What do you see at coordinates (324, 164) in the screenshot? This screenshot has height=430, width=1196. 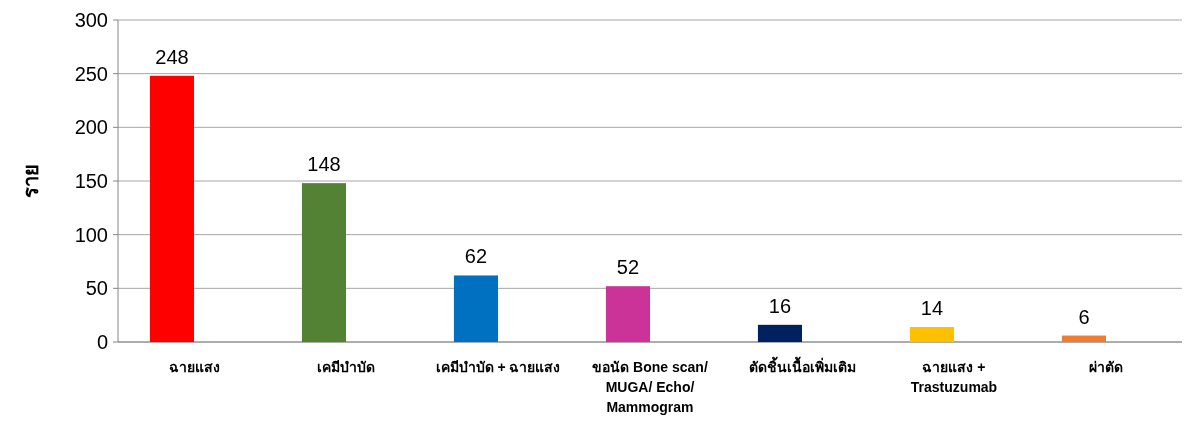 I see `data-label: 148` at bounding box center [324, 164].